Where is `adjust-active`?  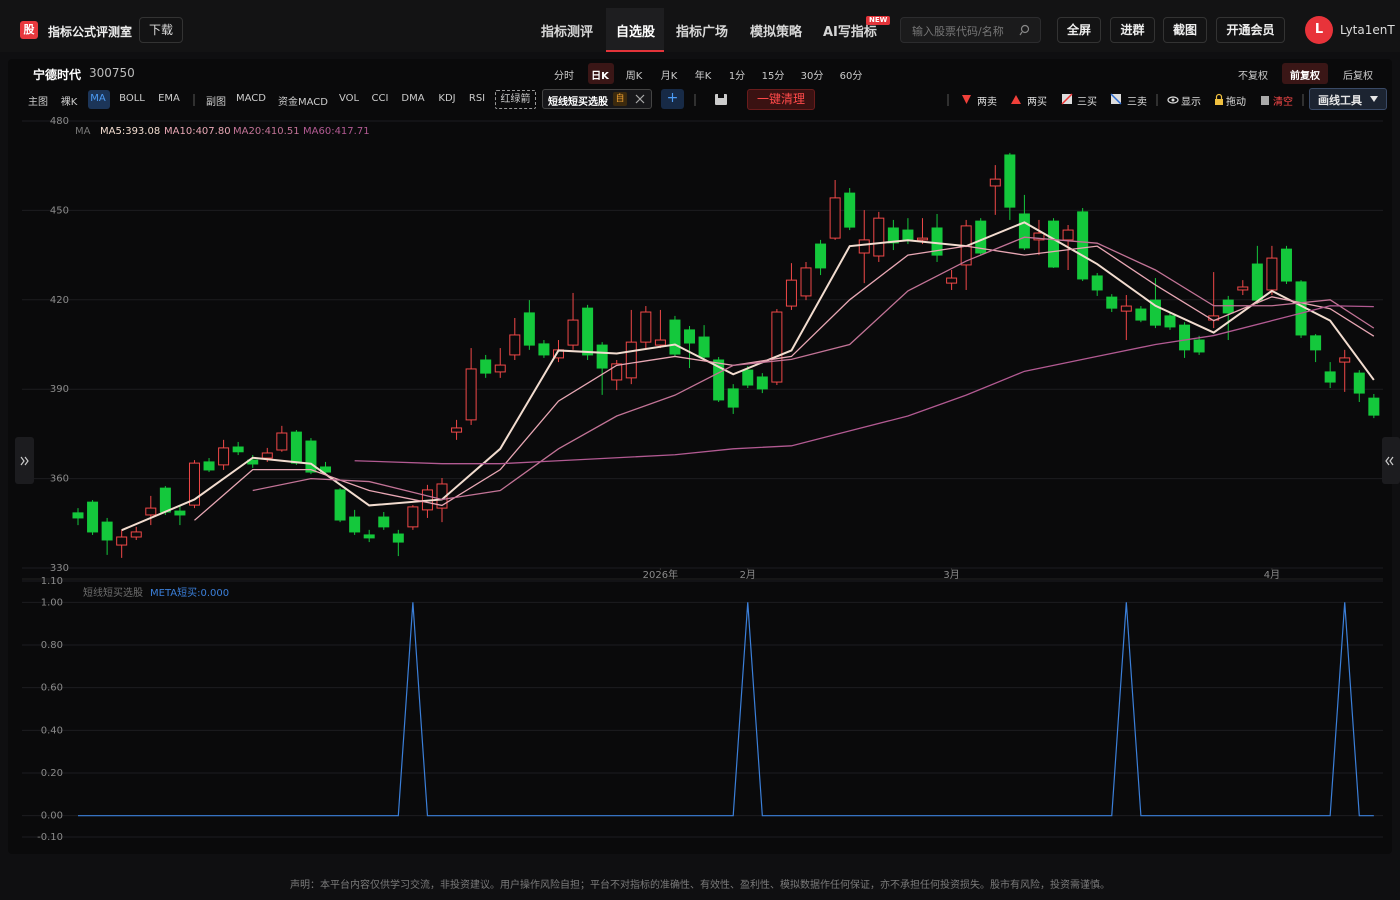
adjust-active is located at coordinates (1305, 73).